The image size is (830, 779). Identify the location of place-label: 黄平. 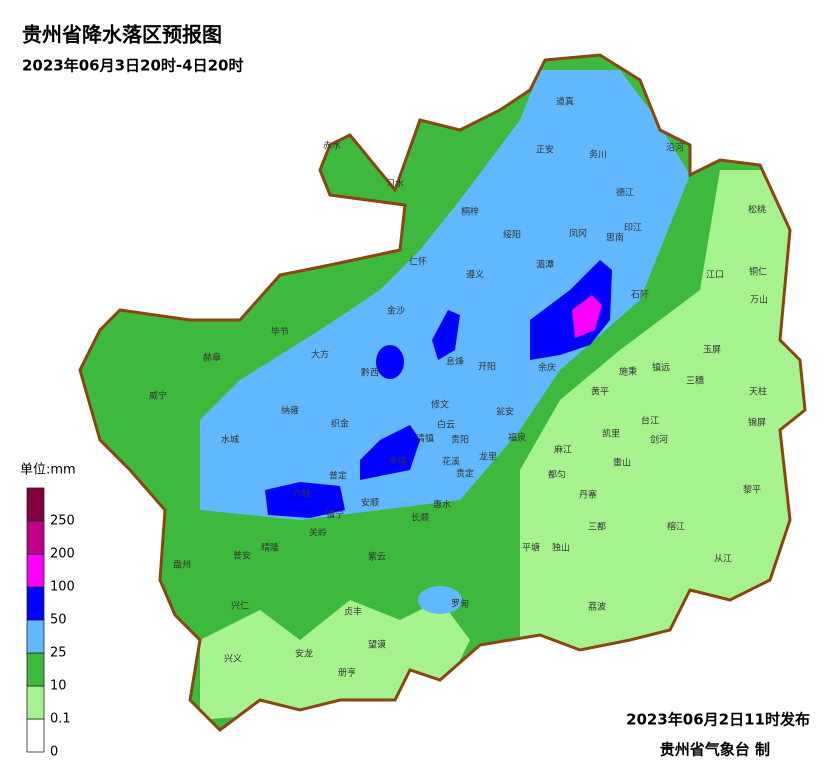
(600, 392).